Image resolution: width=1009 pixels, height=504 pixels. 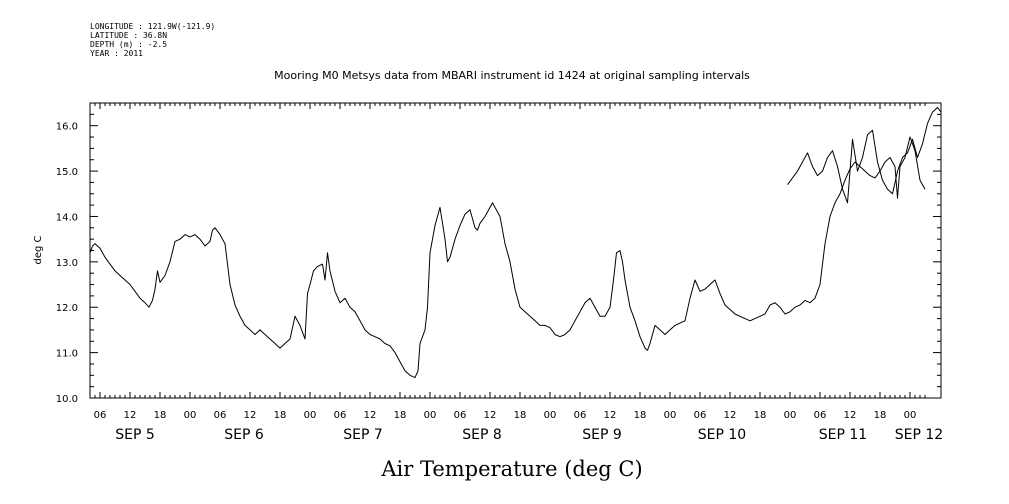 I want to click on y-tick-label: 16.0, so click(x=67, y=127).